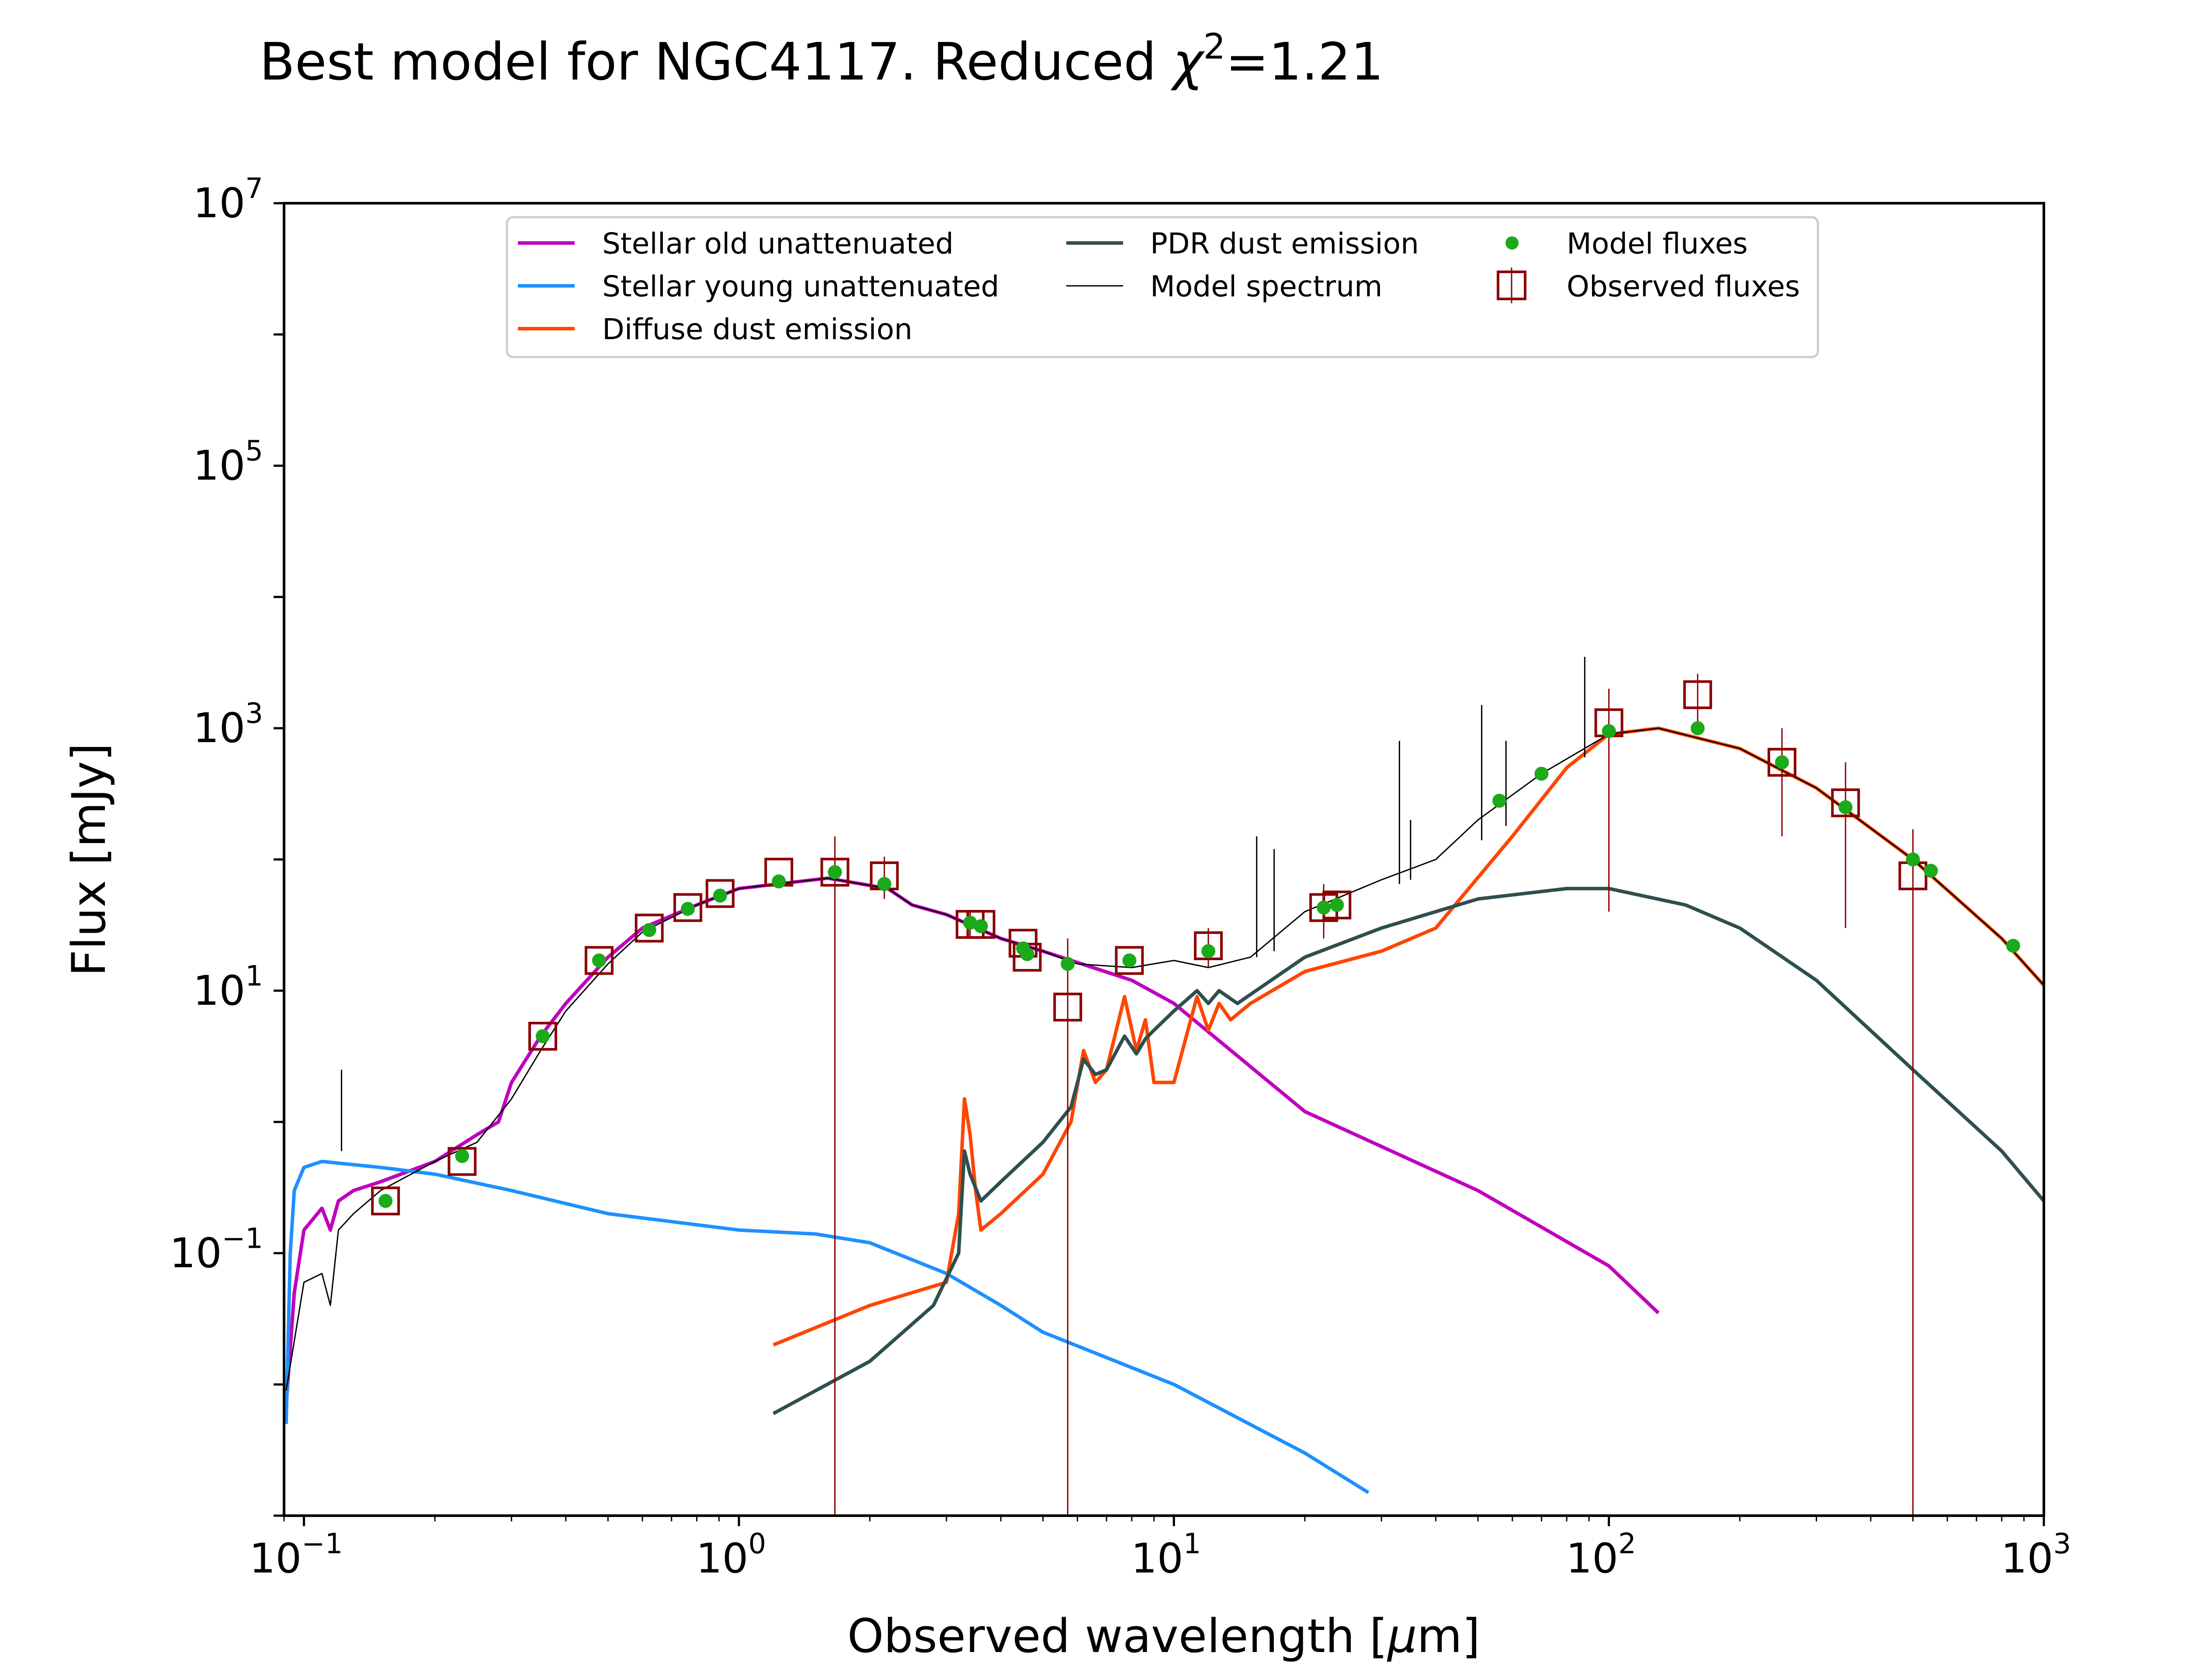  What do you see at coordinates (800, 286) in the screenshot?
I see `legend-label-stellar-young: Stellar young unattenuated` at bounding box center [800, 286].